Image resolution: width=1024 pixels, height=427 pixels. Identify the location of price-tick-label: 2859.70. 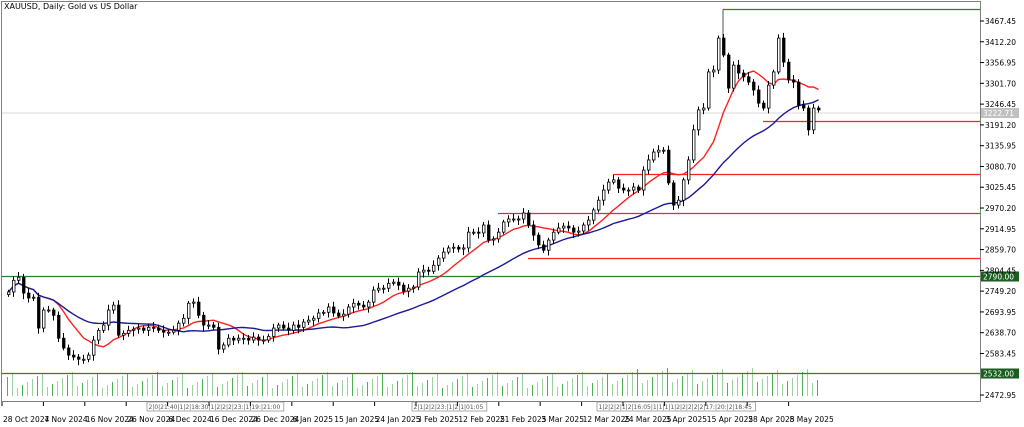
(1000, 250).